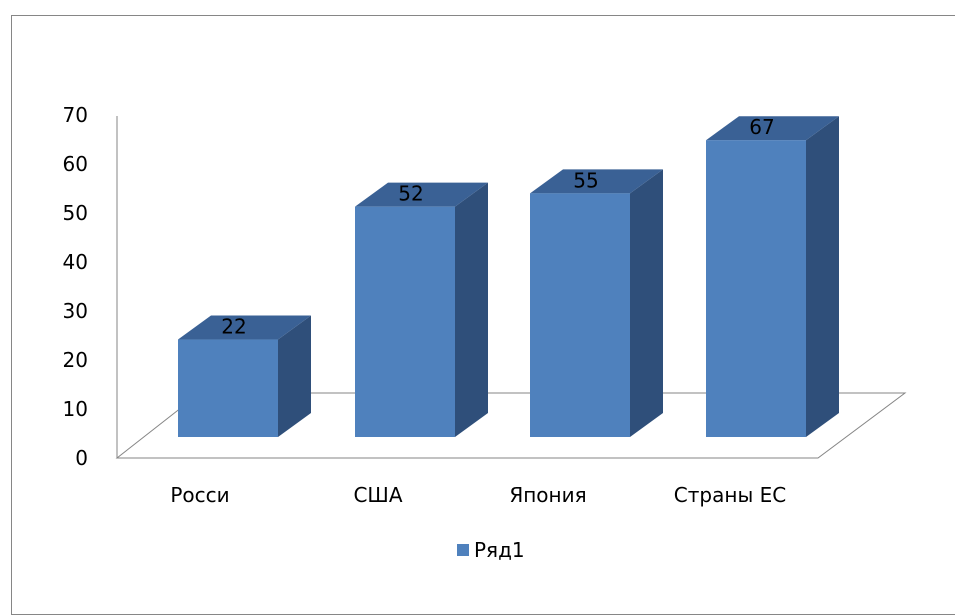  I want to click on legend-swatch, so click(463, 550).